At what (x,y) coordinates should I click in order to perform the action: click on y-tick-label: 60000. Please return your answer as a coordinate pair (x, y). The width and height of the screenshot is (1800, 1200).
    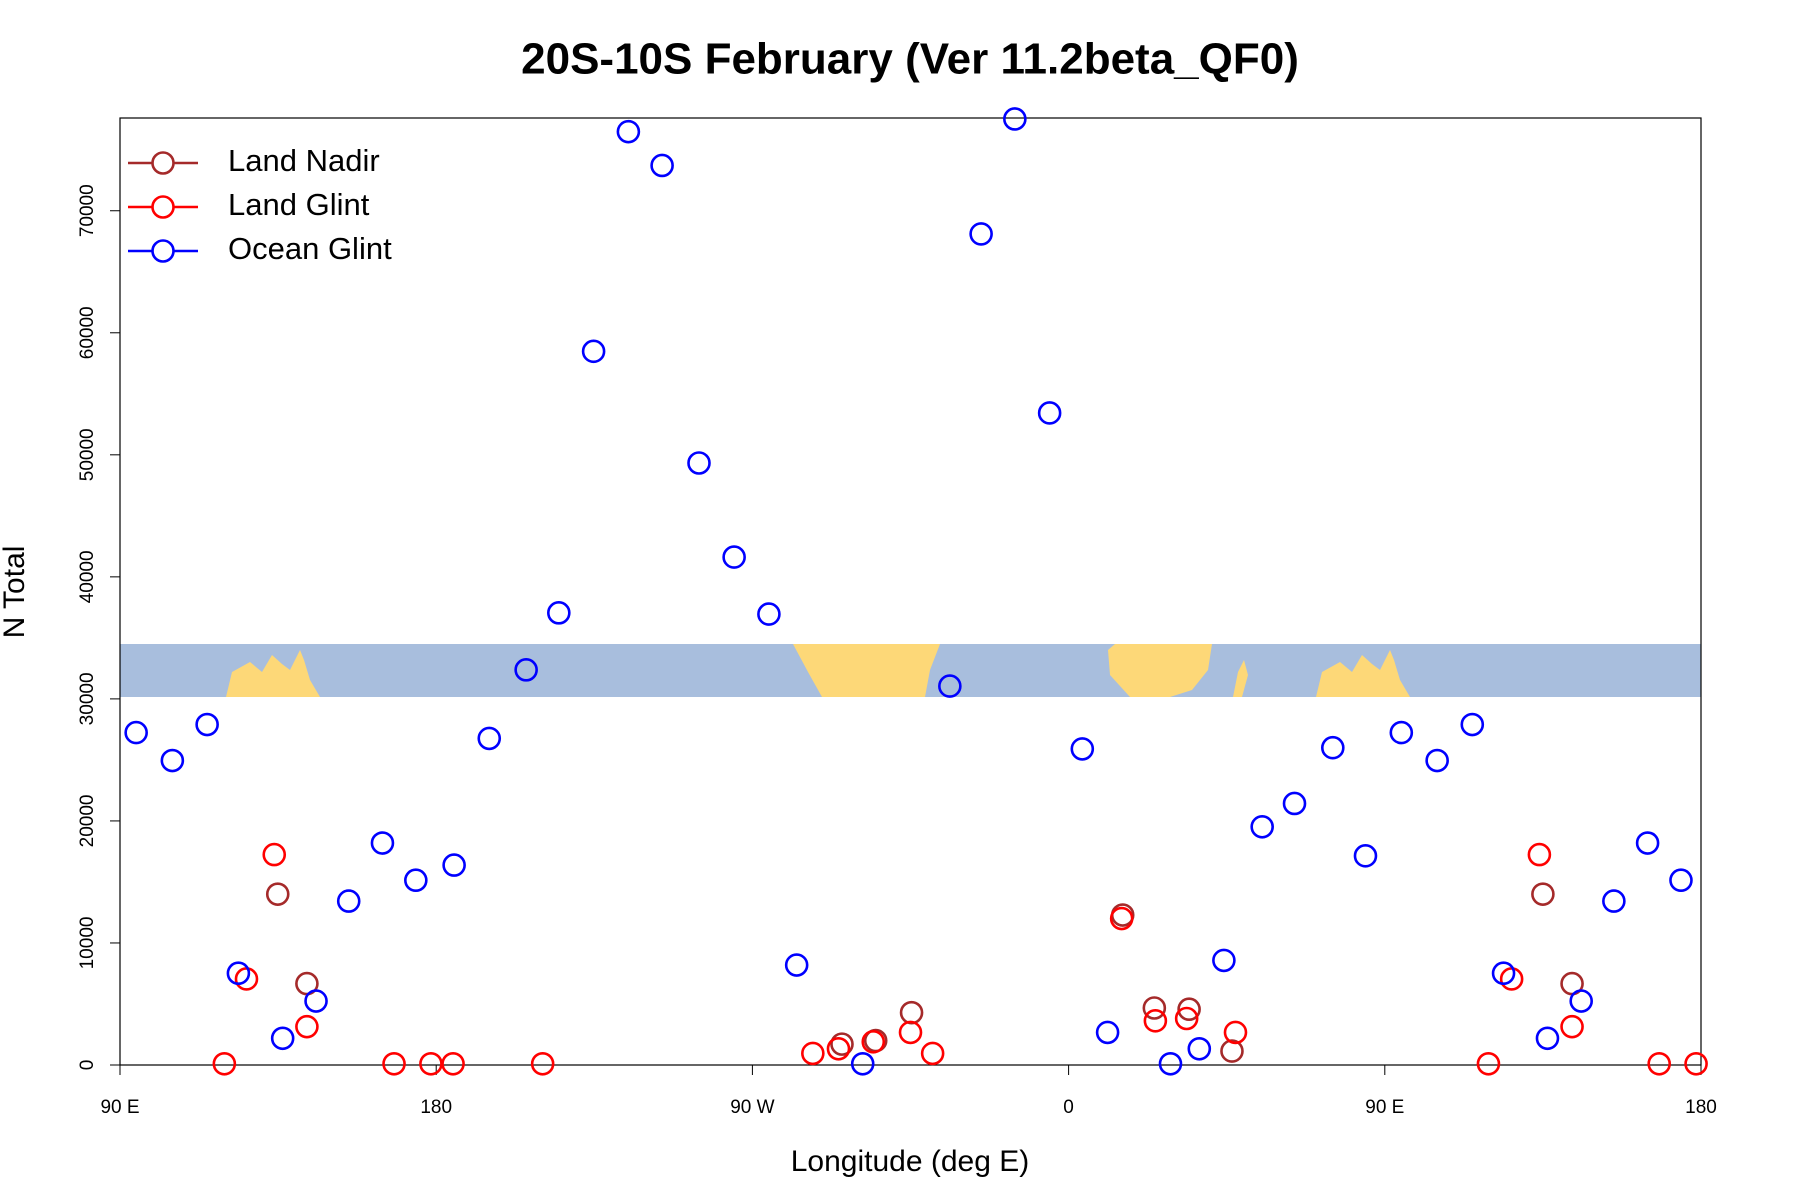
    Looking at the image, I should click on (87, 332).